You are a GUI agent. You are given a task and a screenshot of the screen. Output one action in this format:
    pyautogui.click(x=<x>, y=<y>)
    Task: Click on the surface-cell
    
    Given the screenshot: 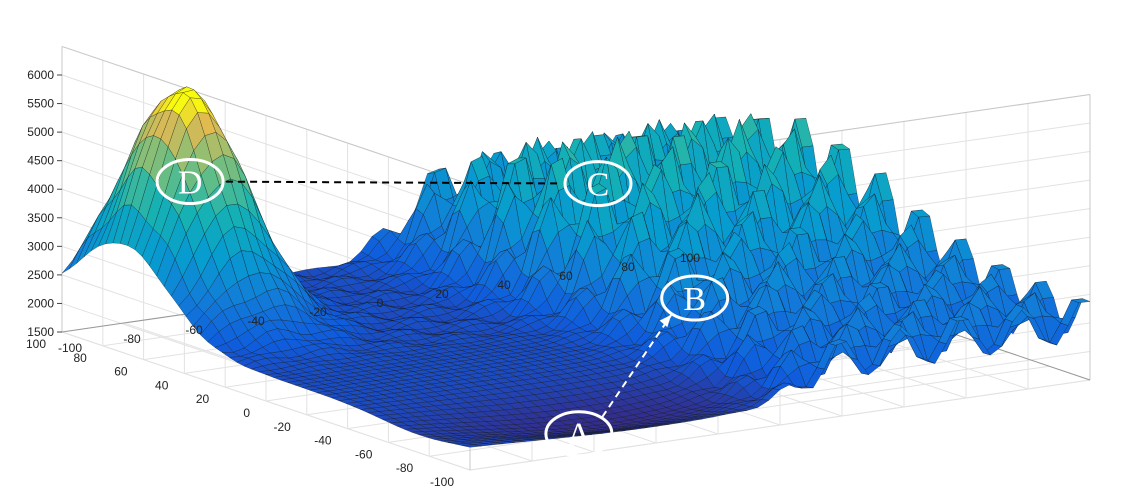 What is the action you would take?
    pyautogui.click(x=472, y=446)
    